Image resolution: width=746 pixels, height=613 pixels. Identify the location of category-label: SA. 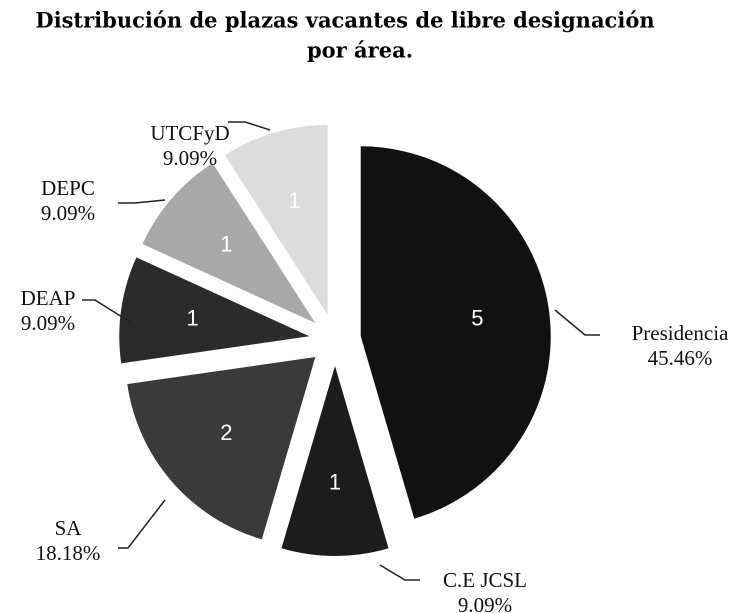
(69, 528).